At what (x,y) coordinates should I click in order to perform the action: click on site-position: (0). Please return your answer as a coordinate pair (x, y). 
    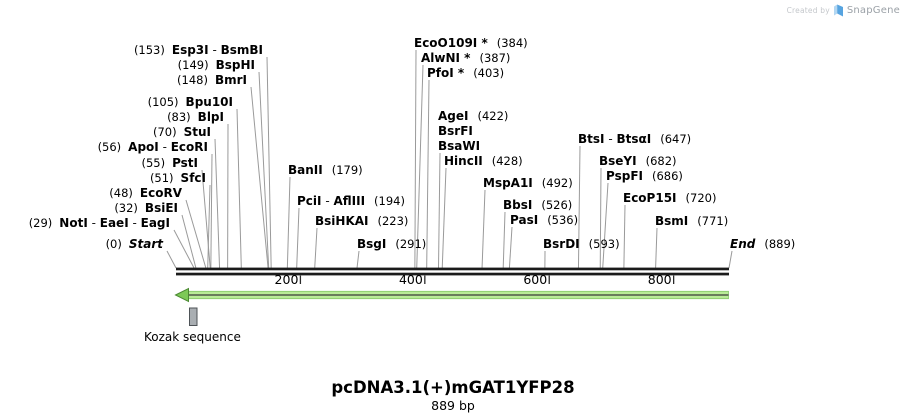
    Looking at the image, I should click on (113, 244).